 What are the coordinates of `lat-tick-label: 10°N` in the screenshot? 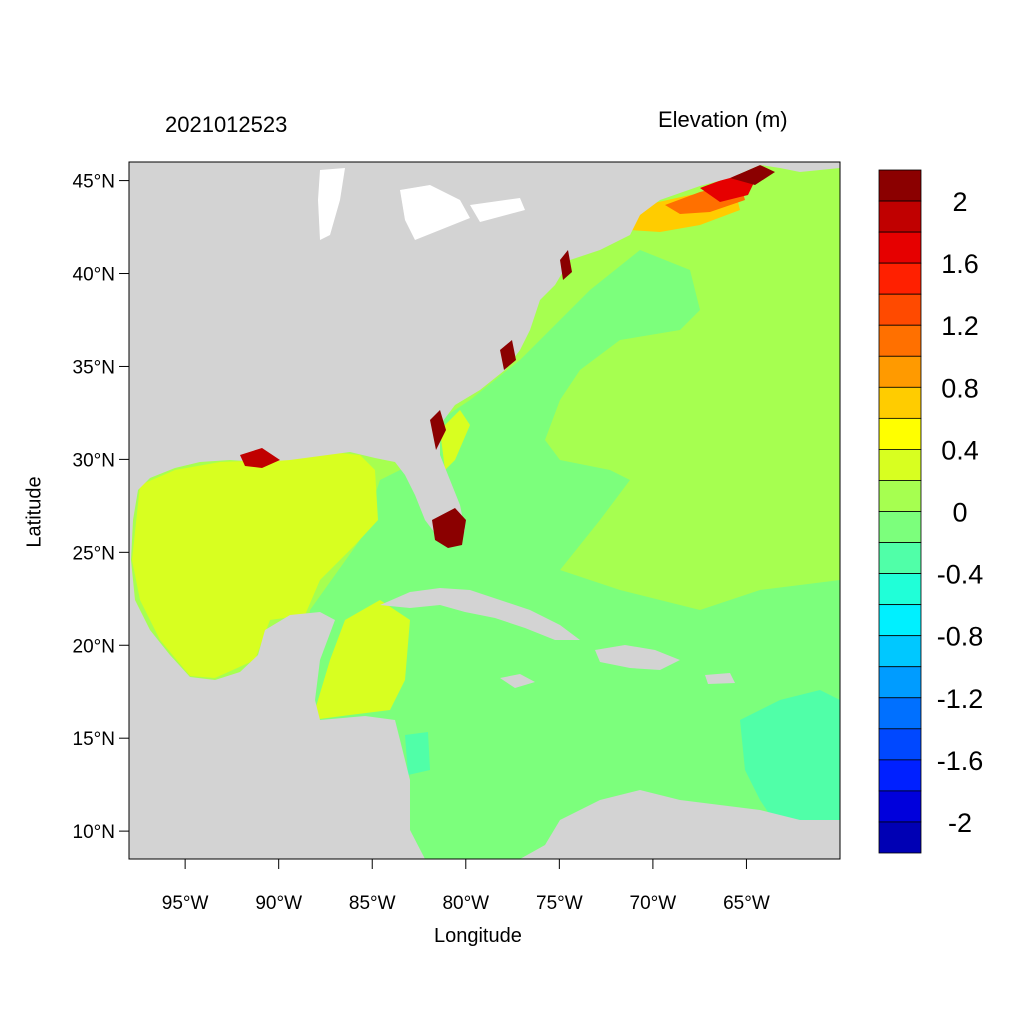 It's located at (94, 832).